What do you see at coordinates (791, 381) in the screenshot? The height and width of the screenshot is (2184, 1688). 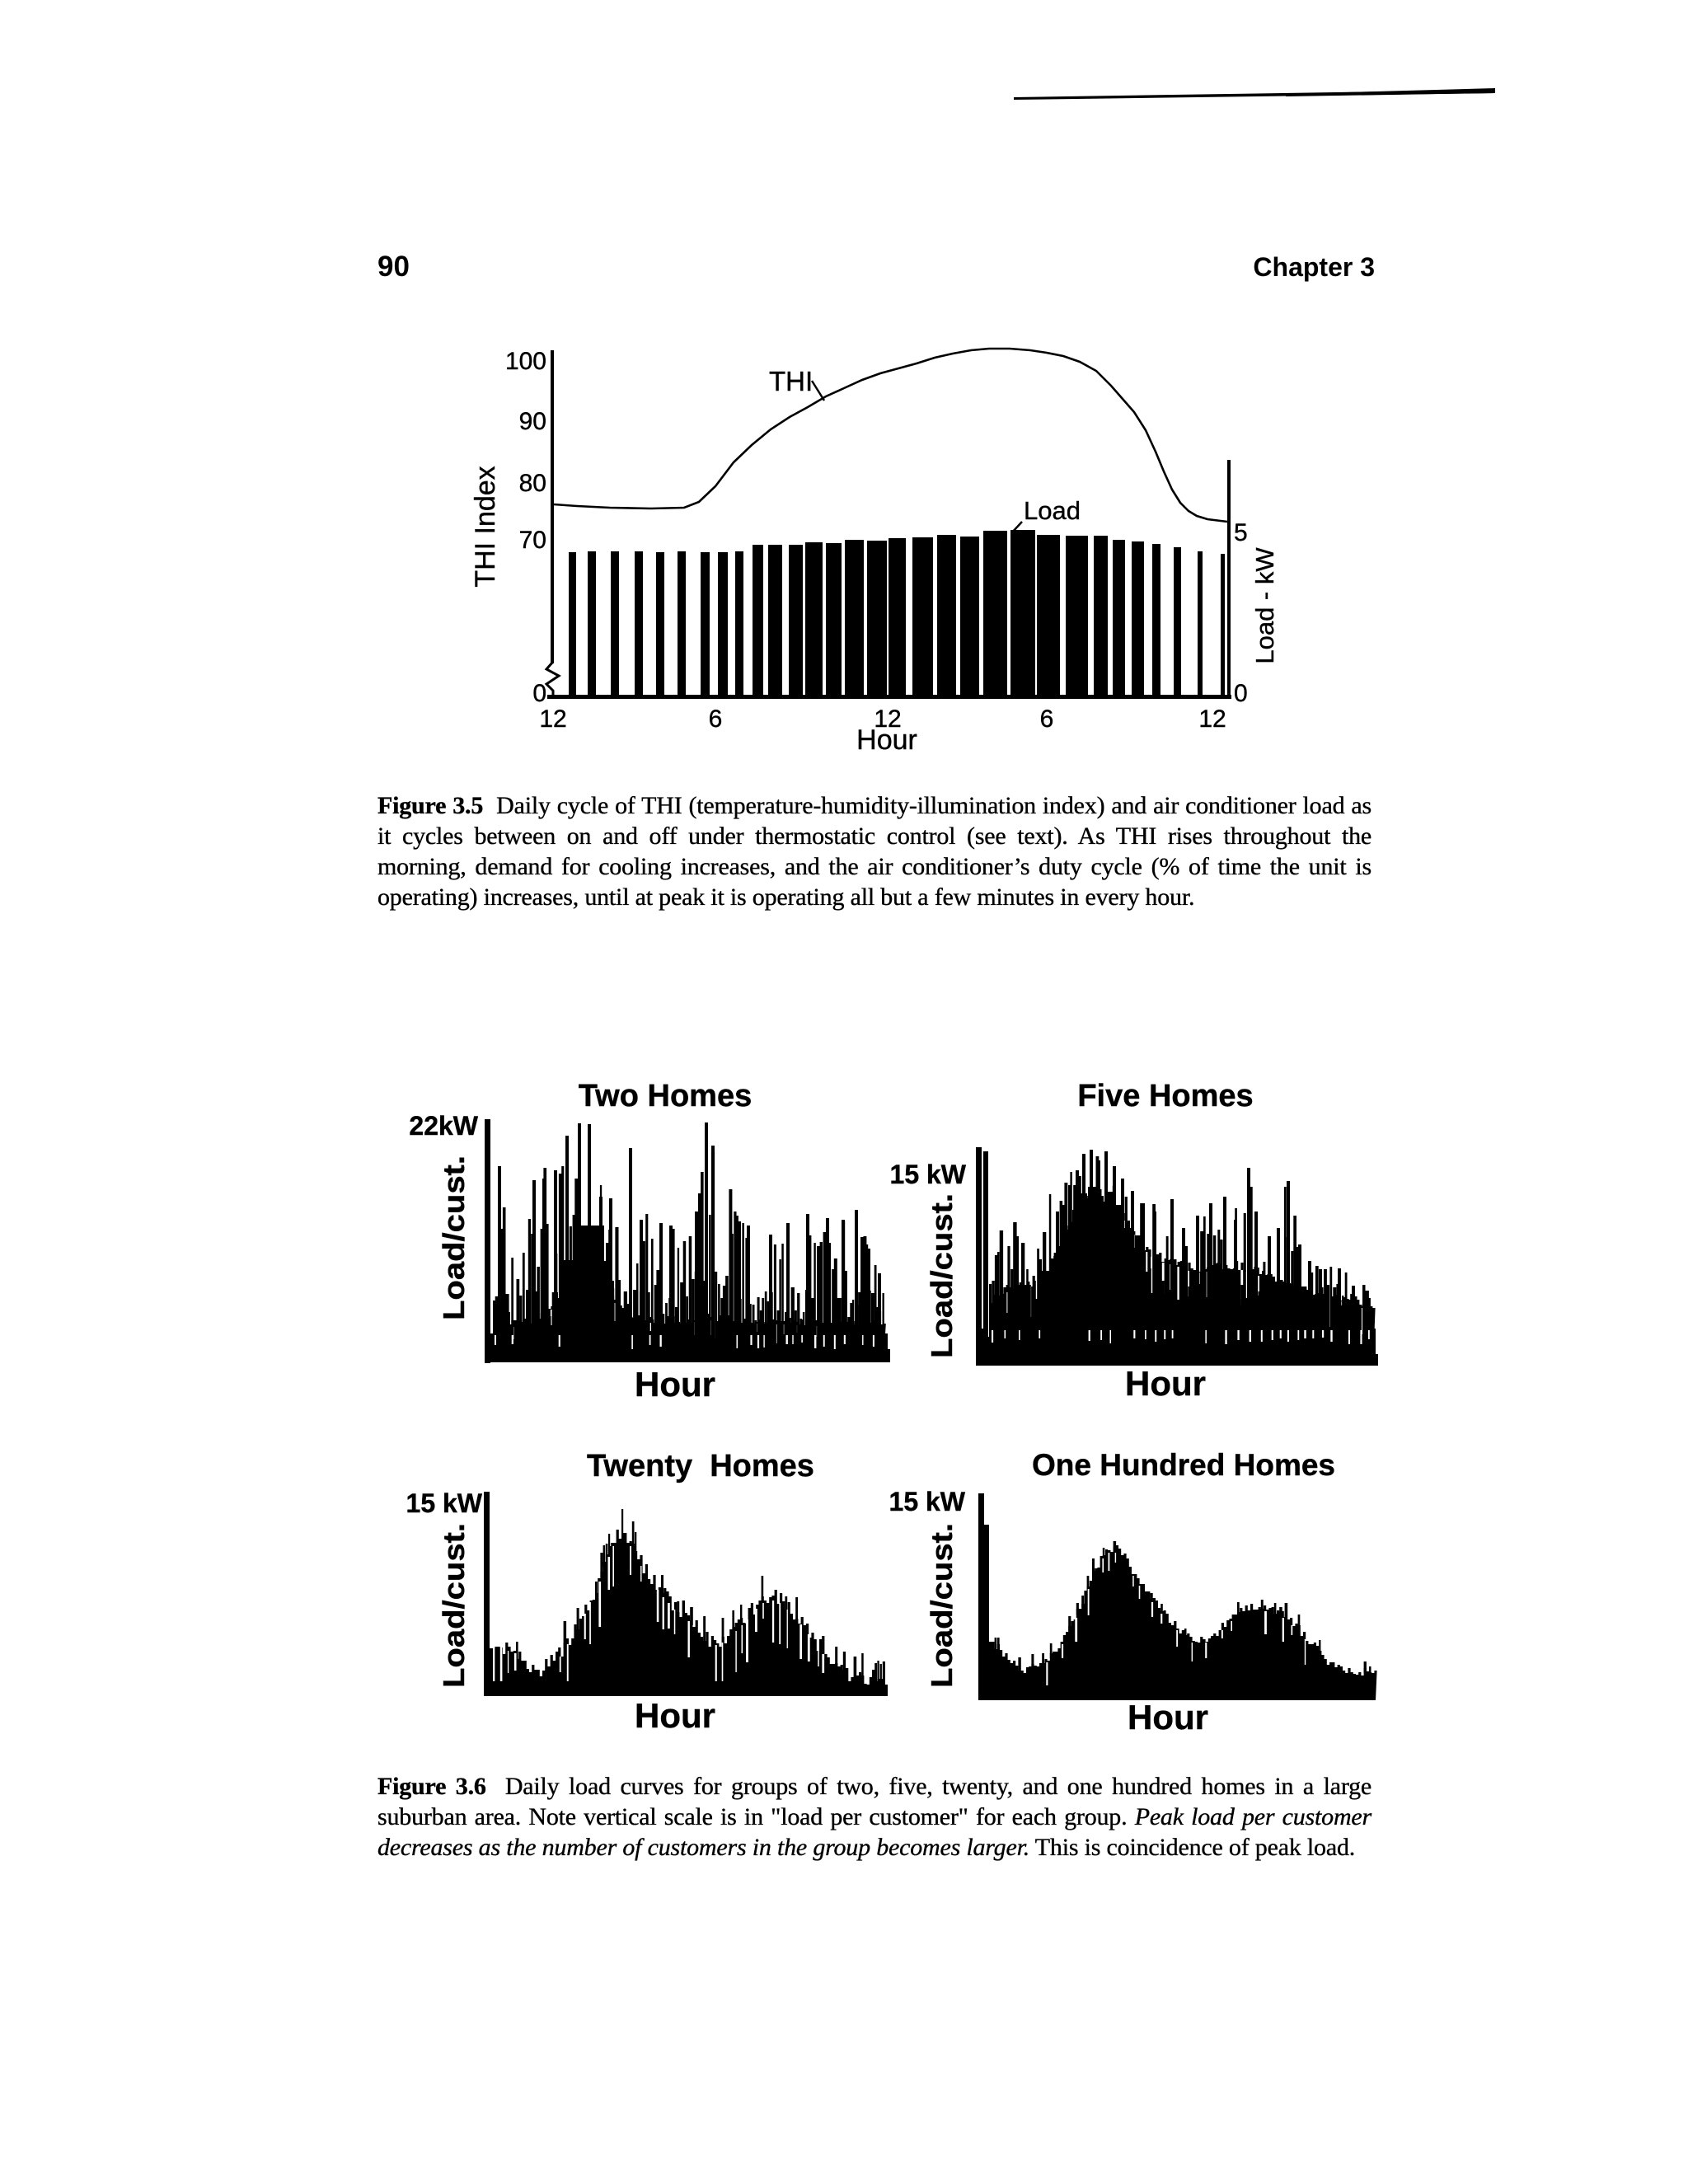 I see `svg-text: THI` at bounding box center [791, 381].